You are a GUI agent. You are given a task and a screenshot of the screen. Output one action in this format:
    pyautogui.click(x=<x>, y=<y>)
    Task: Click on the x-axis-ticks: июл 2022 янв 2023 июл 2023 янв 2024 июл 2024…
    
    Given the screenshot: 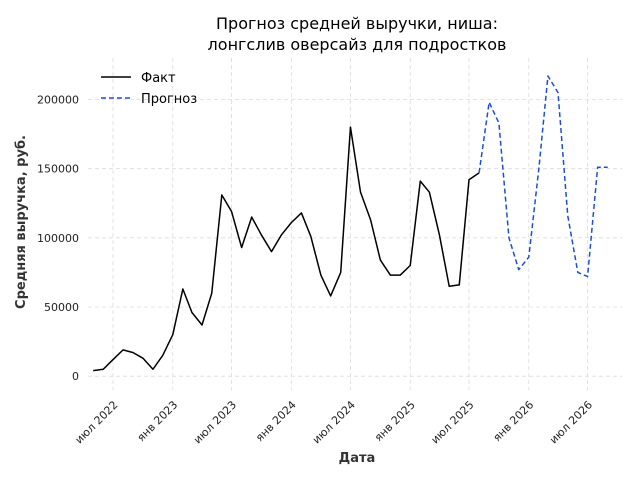 What is the action you would take?
    pyautogui.click(x=334, y=422)
    